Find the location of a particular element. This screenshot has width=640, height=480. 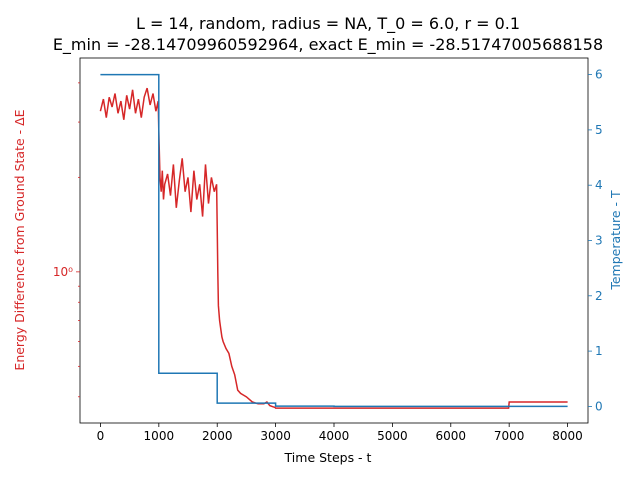

y-axis-right-label: Temperature - T is located at coordinates (615, 240).